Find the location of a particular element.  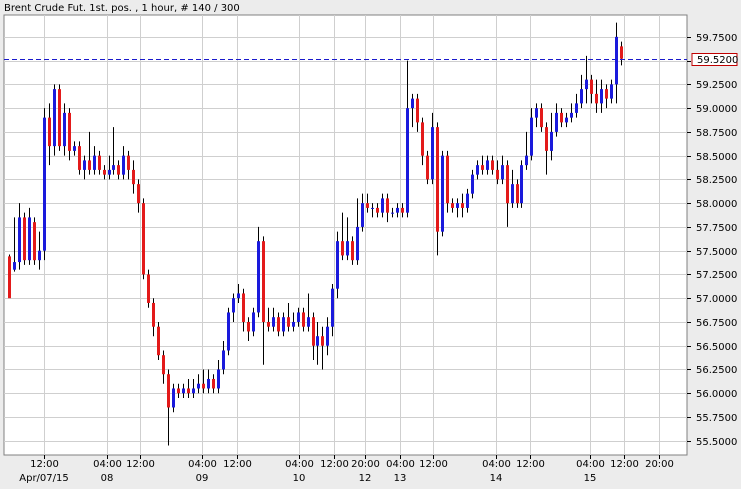

x-date-label: 15 is located at coordinates (590, 478).